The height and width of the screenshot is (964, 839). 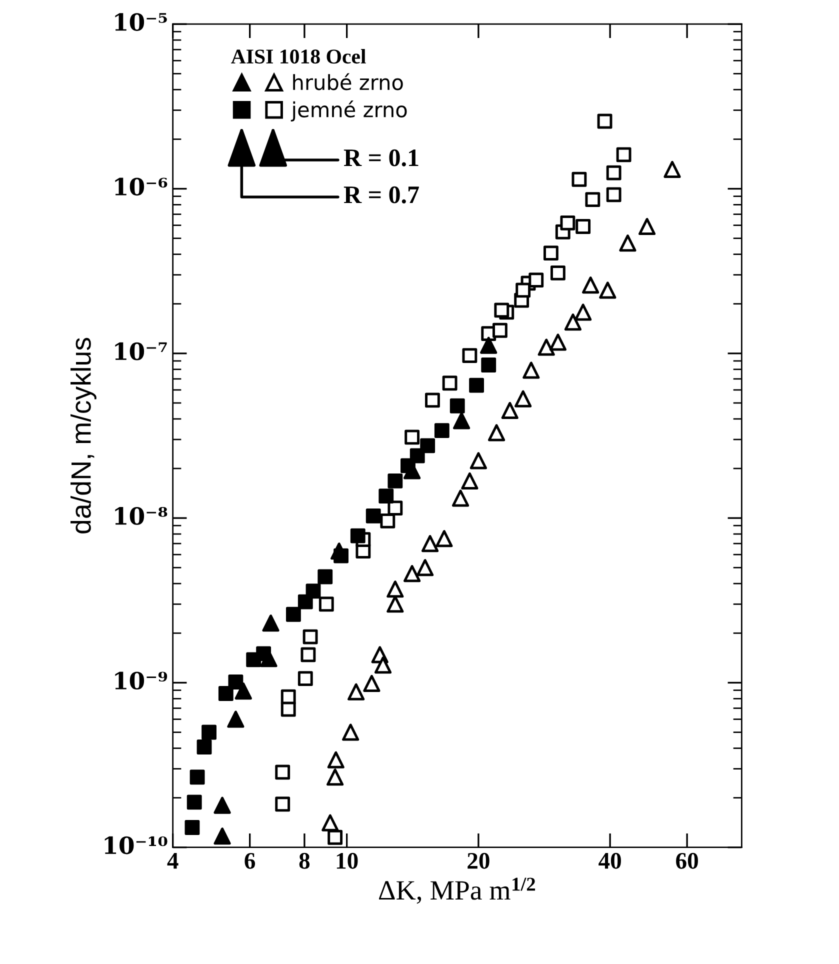 What do you see at coordinates (298, 56) in the screenshot?
I see `legend-title: AISI 1018 Ocel` at bounding box center [298, 56].